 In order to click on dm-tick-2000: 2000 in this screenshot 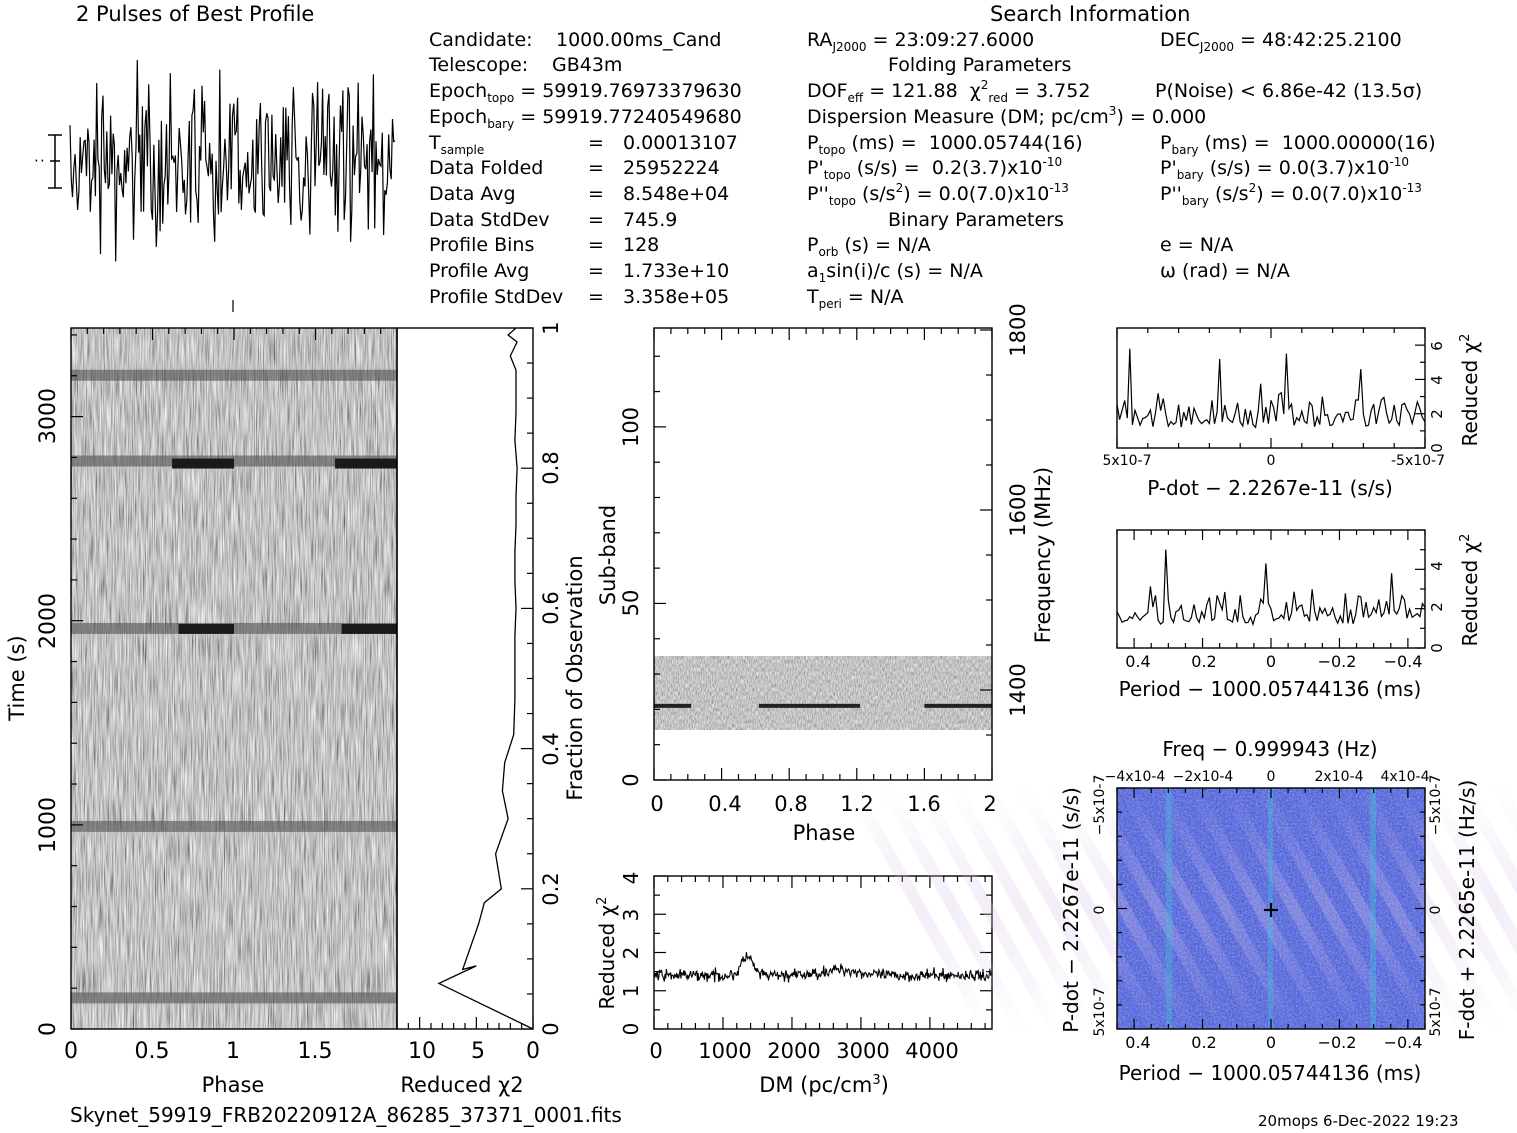, I will do `click(793, 1051)`.